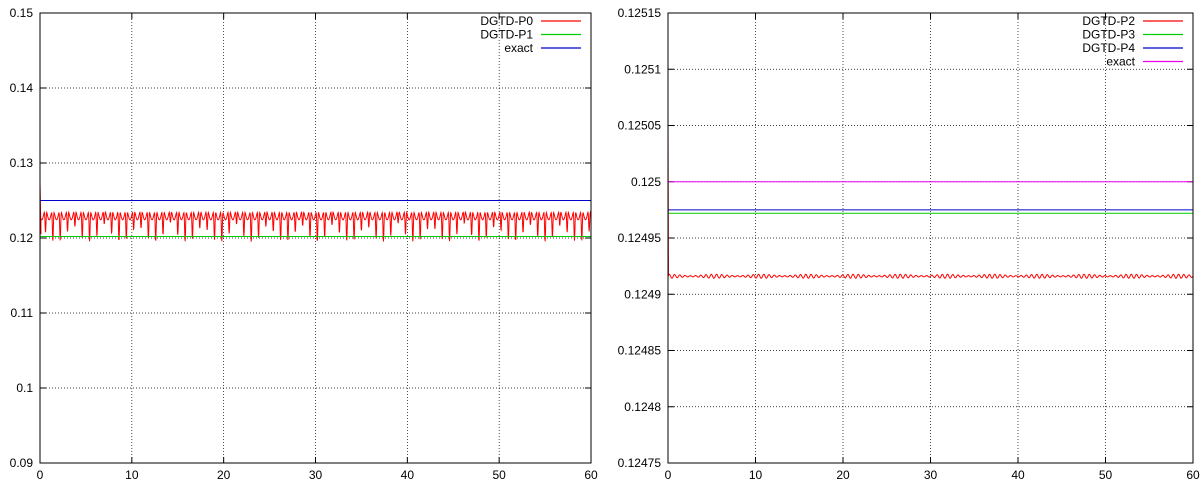  Describe the element at coordinates (1108, 21) in the screenshot. I see `legend-label: DGTD-P2` at that location.